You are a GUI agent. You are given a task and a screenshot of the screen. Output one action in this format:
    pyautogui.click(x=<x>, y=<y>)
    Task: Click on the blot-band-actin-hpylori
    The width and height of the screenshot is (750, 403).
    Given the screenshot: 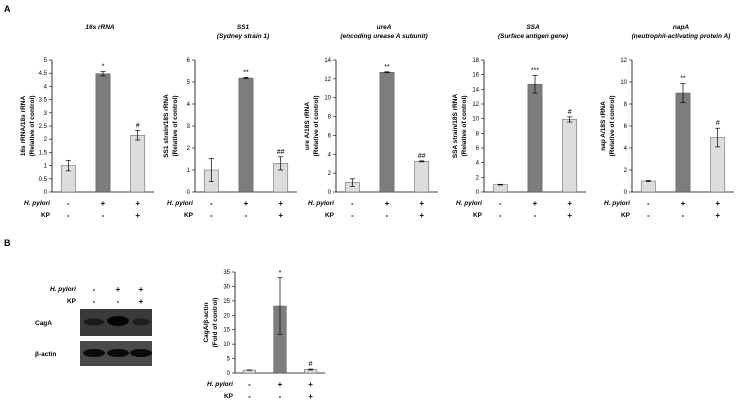 What is the action you would take?
    pyautogui.click(x=118, y=353)
    